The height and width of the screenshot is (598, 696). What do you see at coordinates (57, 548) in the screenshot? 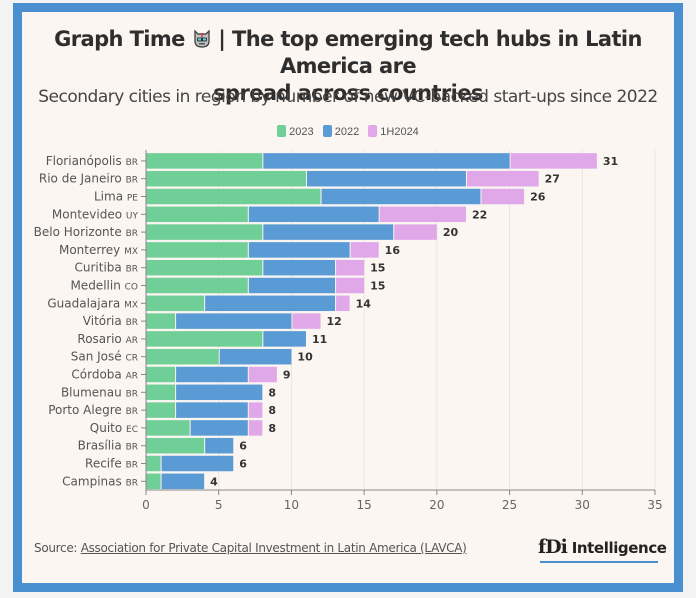
I see `source-prefix: Source:` at bounding box center [57, 548].